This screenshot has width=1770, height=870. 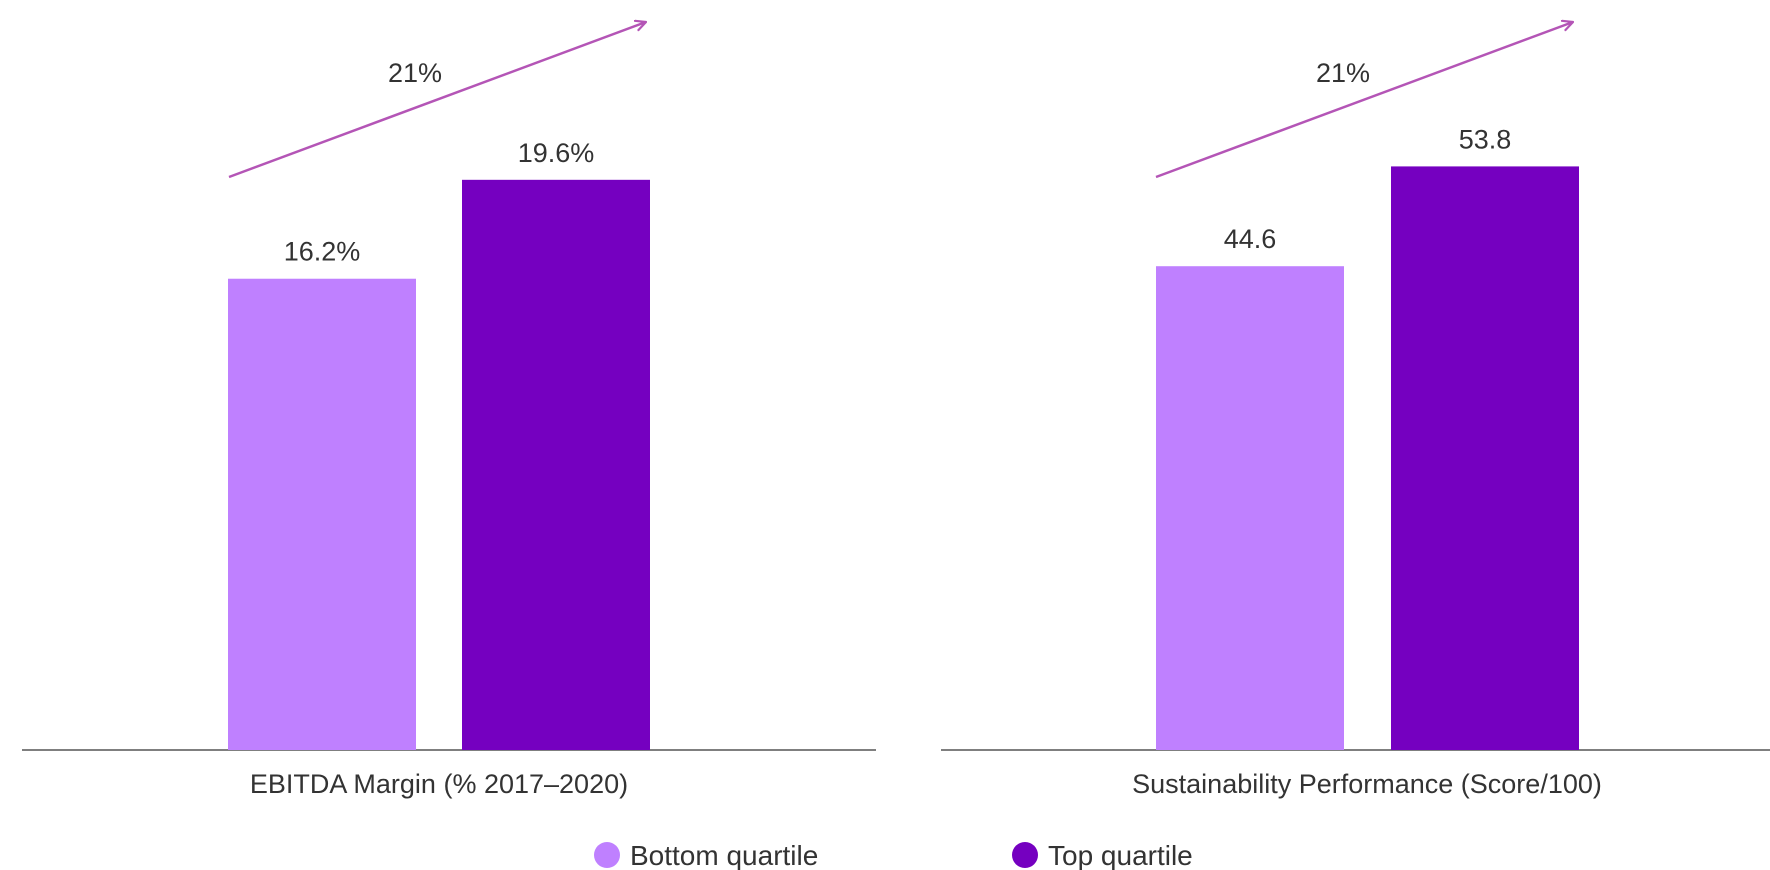 I want to click on bar-value-label: 19.6%, so click(x=556, y=153).